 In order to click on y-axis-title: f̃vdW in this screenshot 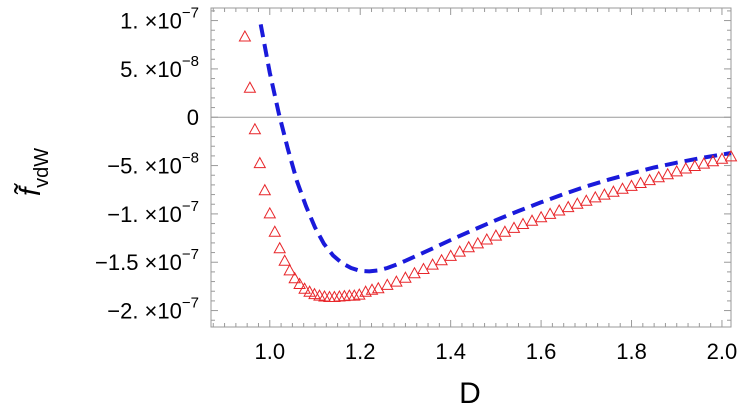, I will do `click(33, 172)`.